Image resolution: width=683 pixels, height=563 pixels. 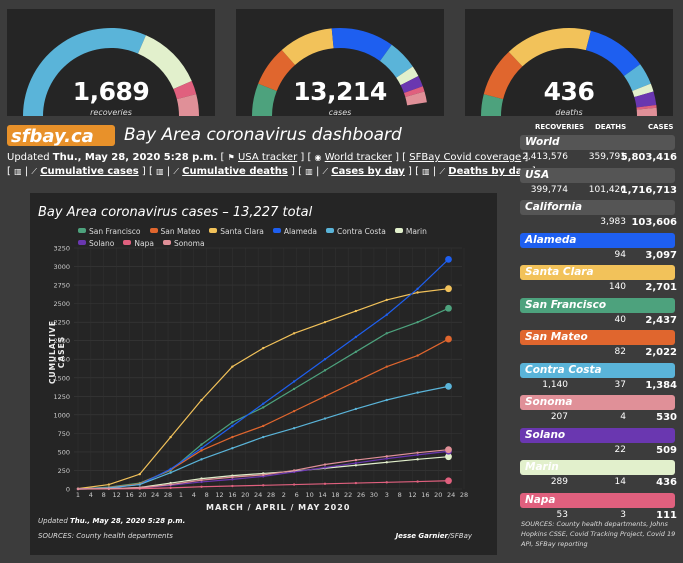 What do you see at coordinates (271, 495) in the screenshot?
I see `x-tick-label: 28` at bounding box center [271, 495].